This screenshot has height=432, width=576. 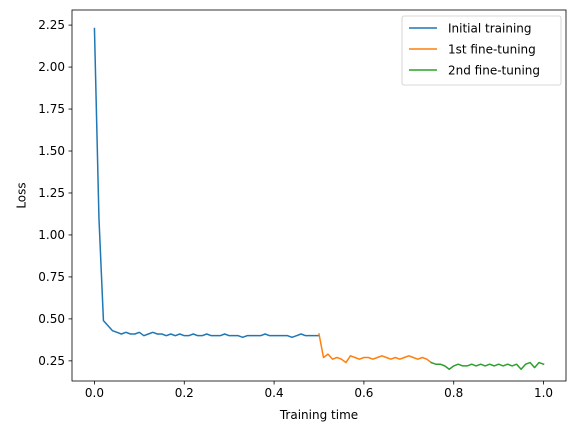 I want to click on x-axis-title: Training time, so click(x=318, y=415).